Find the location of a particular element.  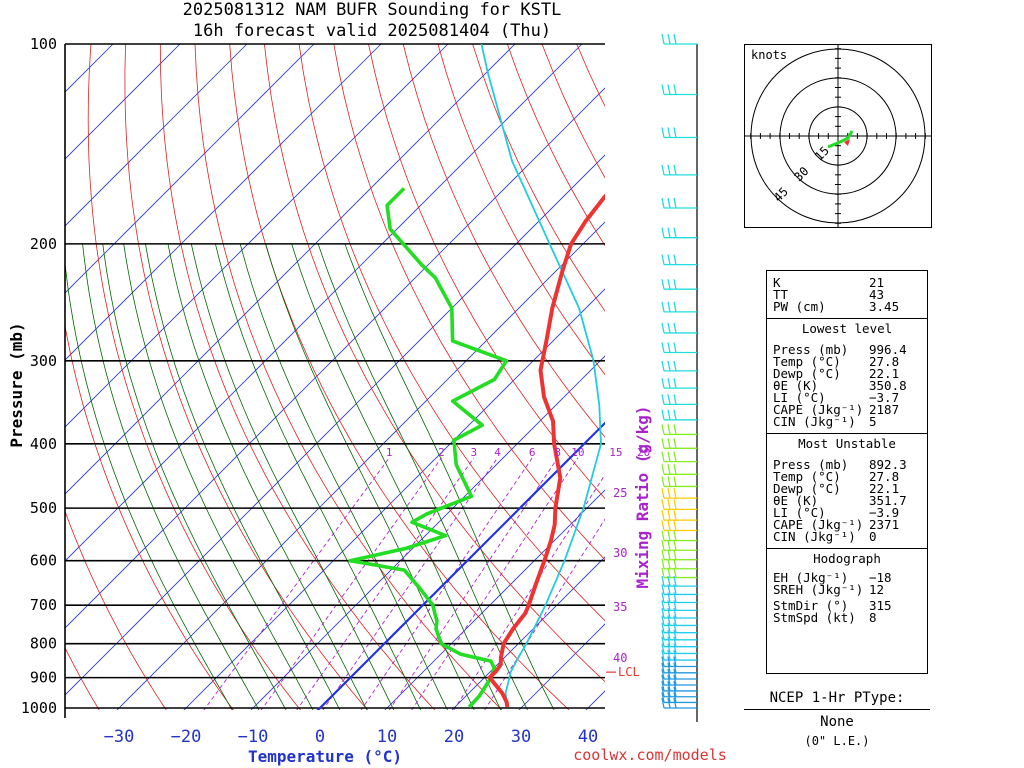

hodo-value: 12 is located at coordinates (877, 589).